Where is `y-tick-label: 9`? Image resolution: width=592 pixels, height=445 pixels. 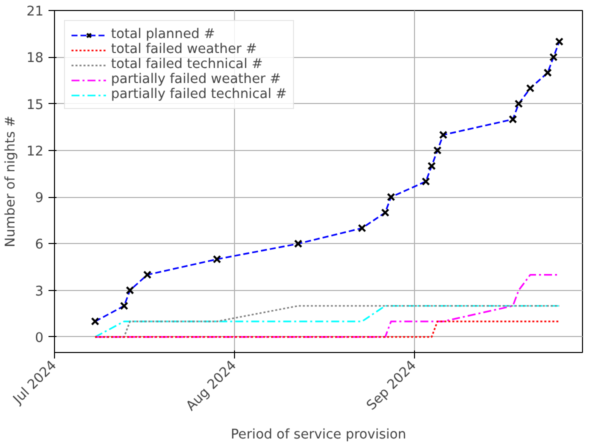 y-tick-label: 9 is located at coordinates (39, 198).